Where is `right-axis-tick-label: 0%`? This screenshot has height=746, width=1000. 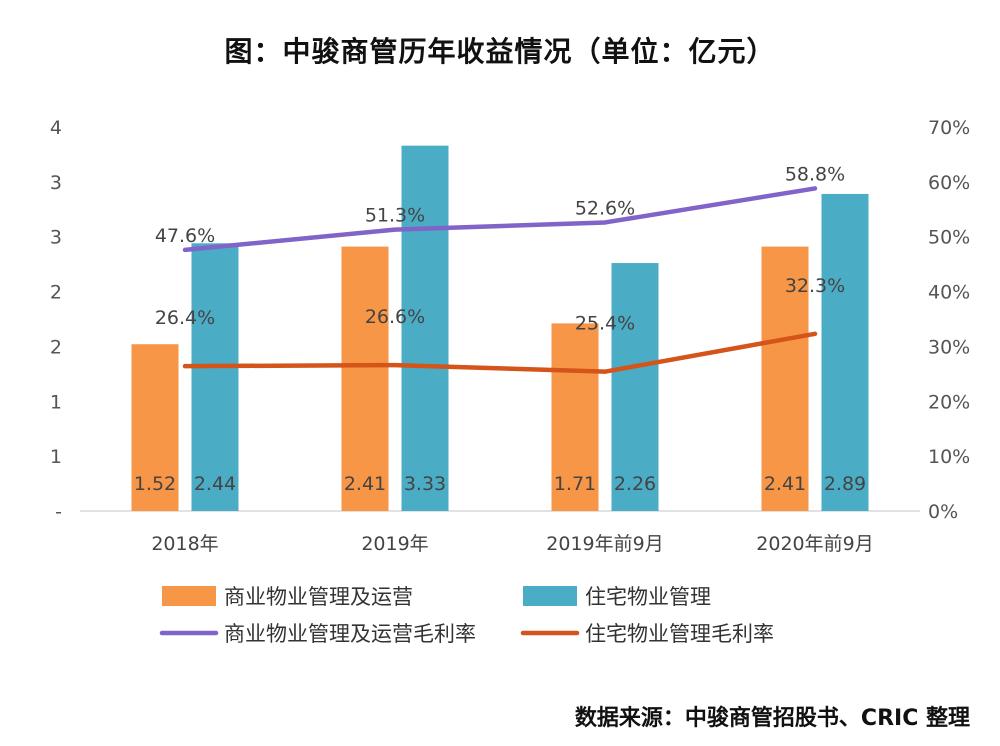 right-axis-tick-label: 0% is located at coordinates (943, 512).